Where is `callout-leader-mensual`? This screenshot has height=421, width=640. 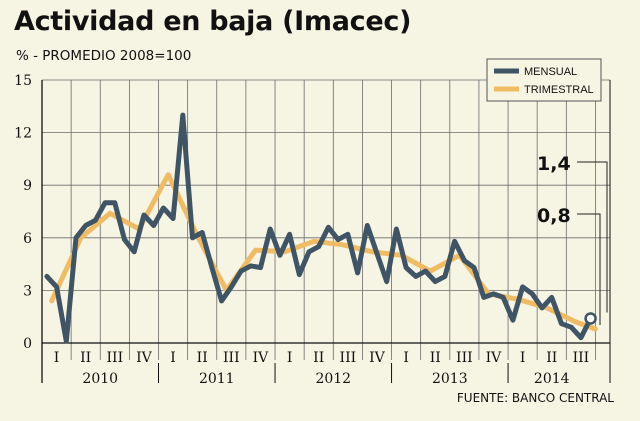
callout-leader-mensual is located at coordinates (592, 237).